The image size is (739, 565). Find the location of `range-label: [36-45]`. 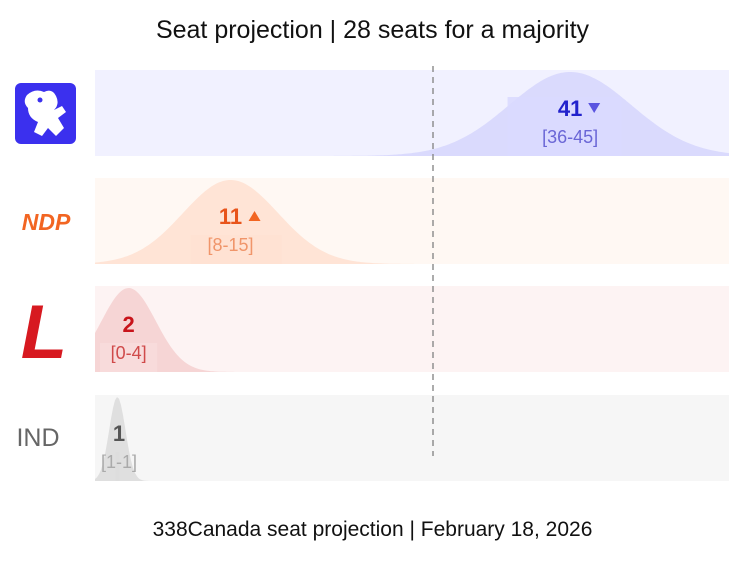

range-label: [36-45] is located at coordinates (570, 137).